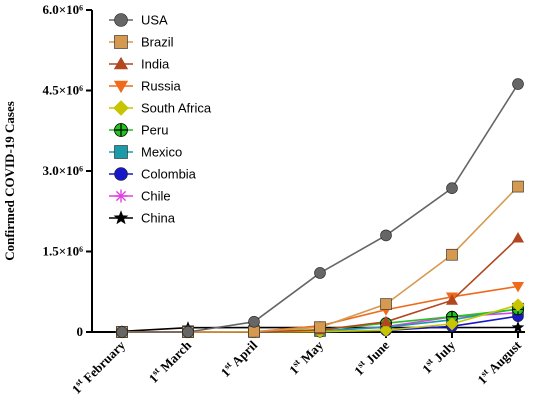 This screenshot has height=415, width=550. I want to click on x-tick-label: 1st July, so click(438, 356).